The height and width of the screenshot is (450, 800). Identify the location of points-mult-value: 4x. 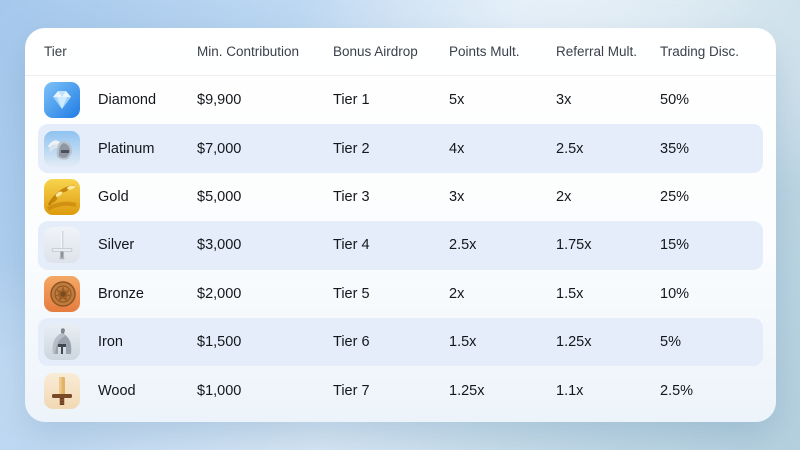
(457, 148).